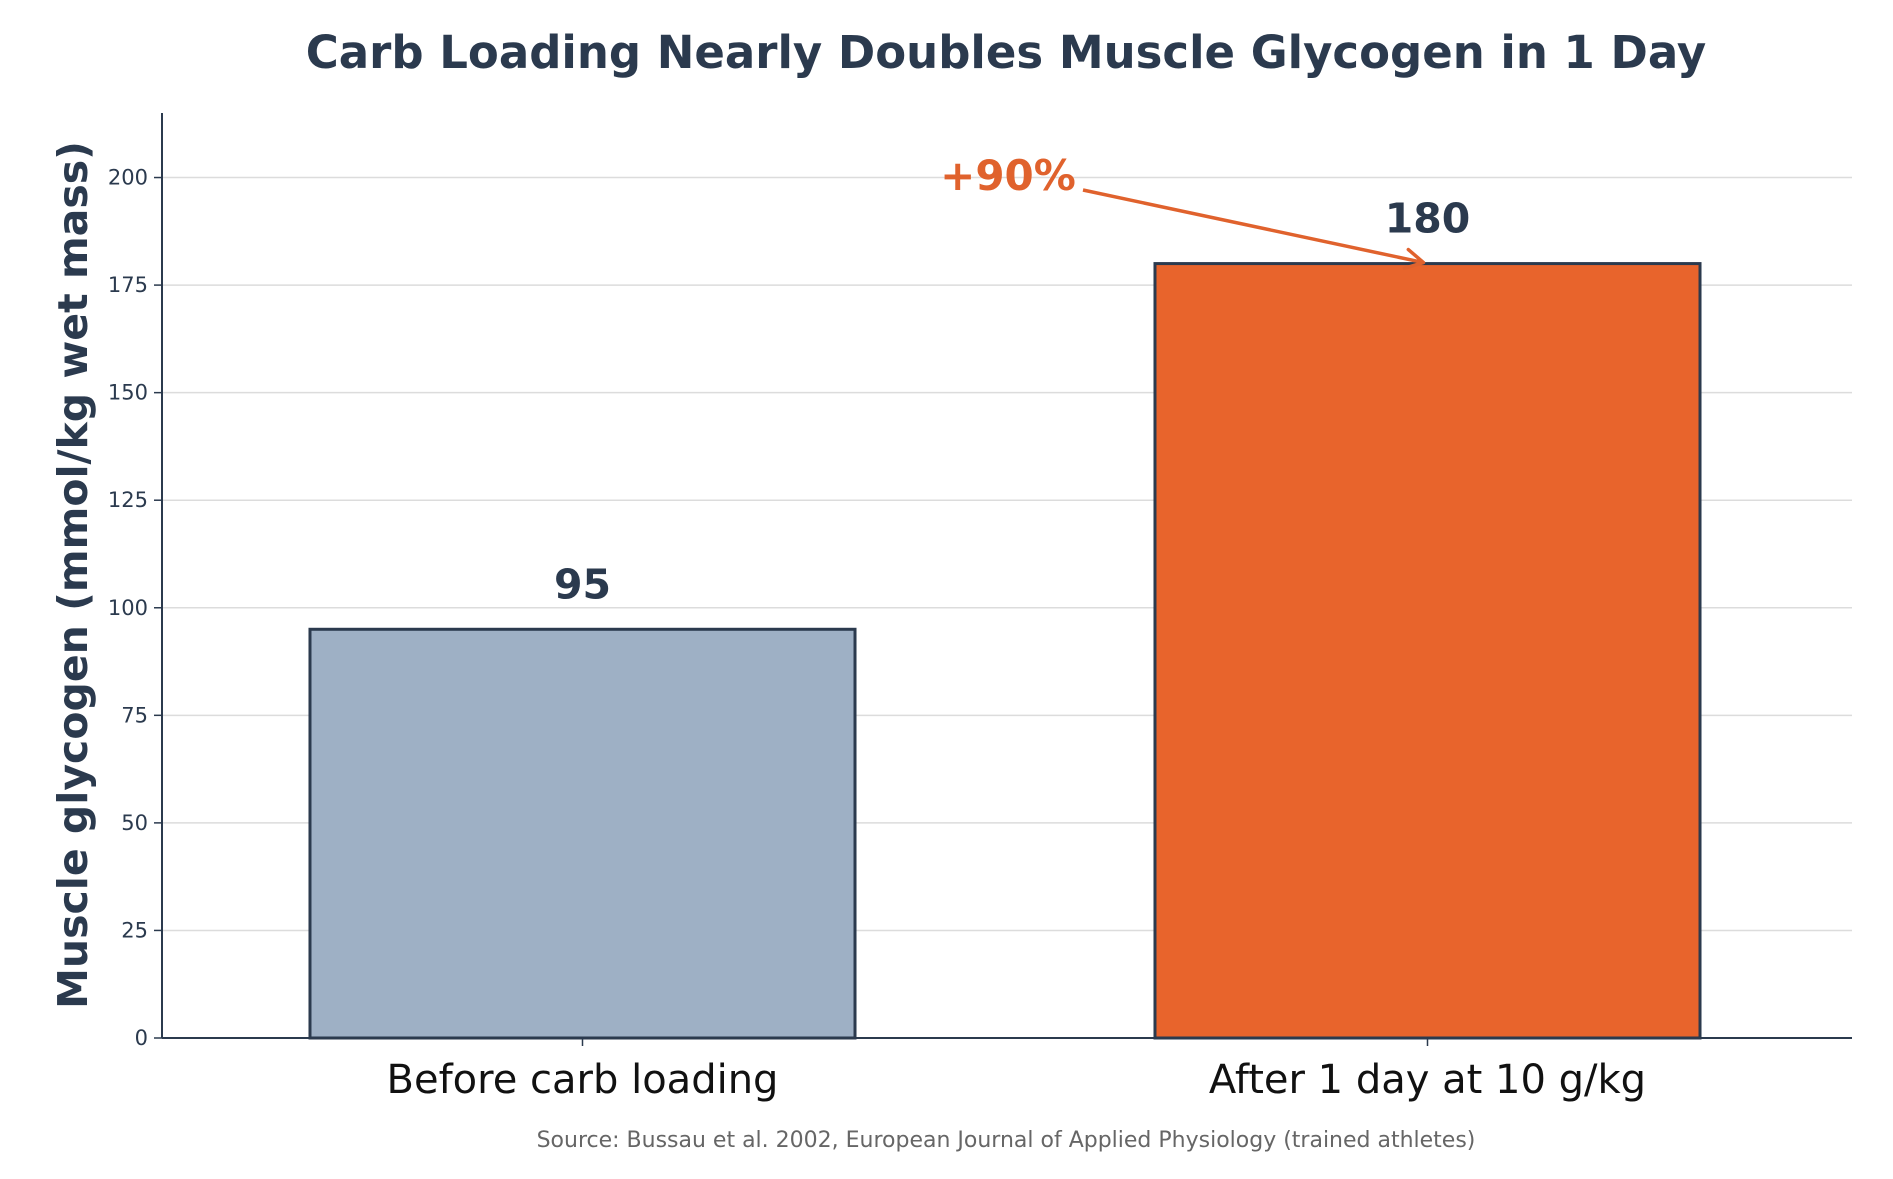  I want to click on y-axis-ticks: 0 25 50 75 100 125 150 175 200, so click(135, 608).